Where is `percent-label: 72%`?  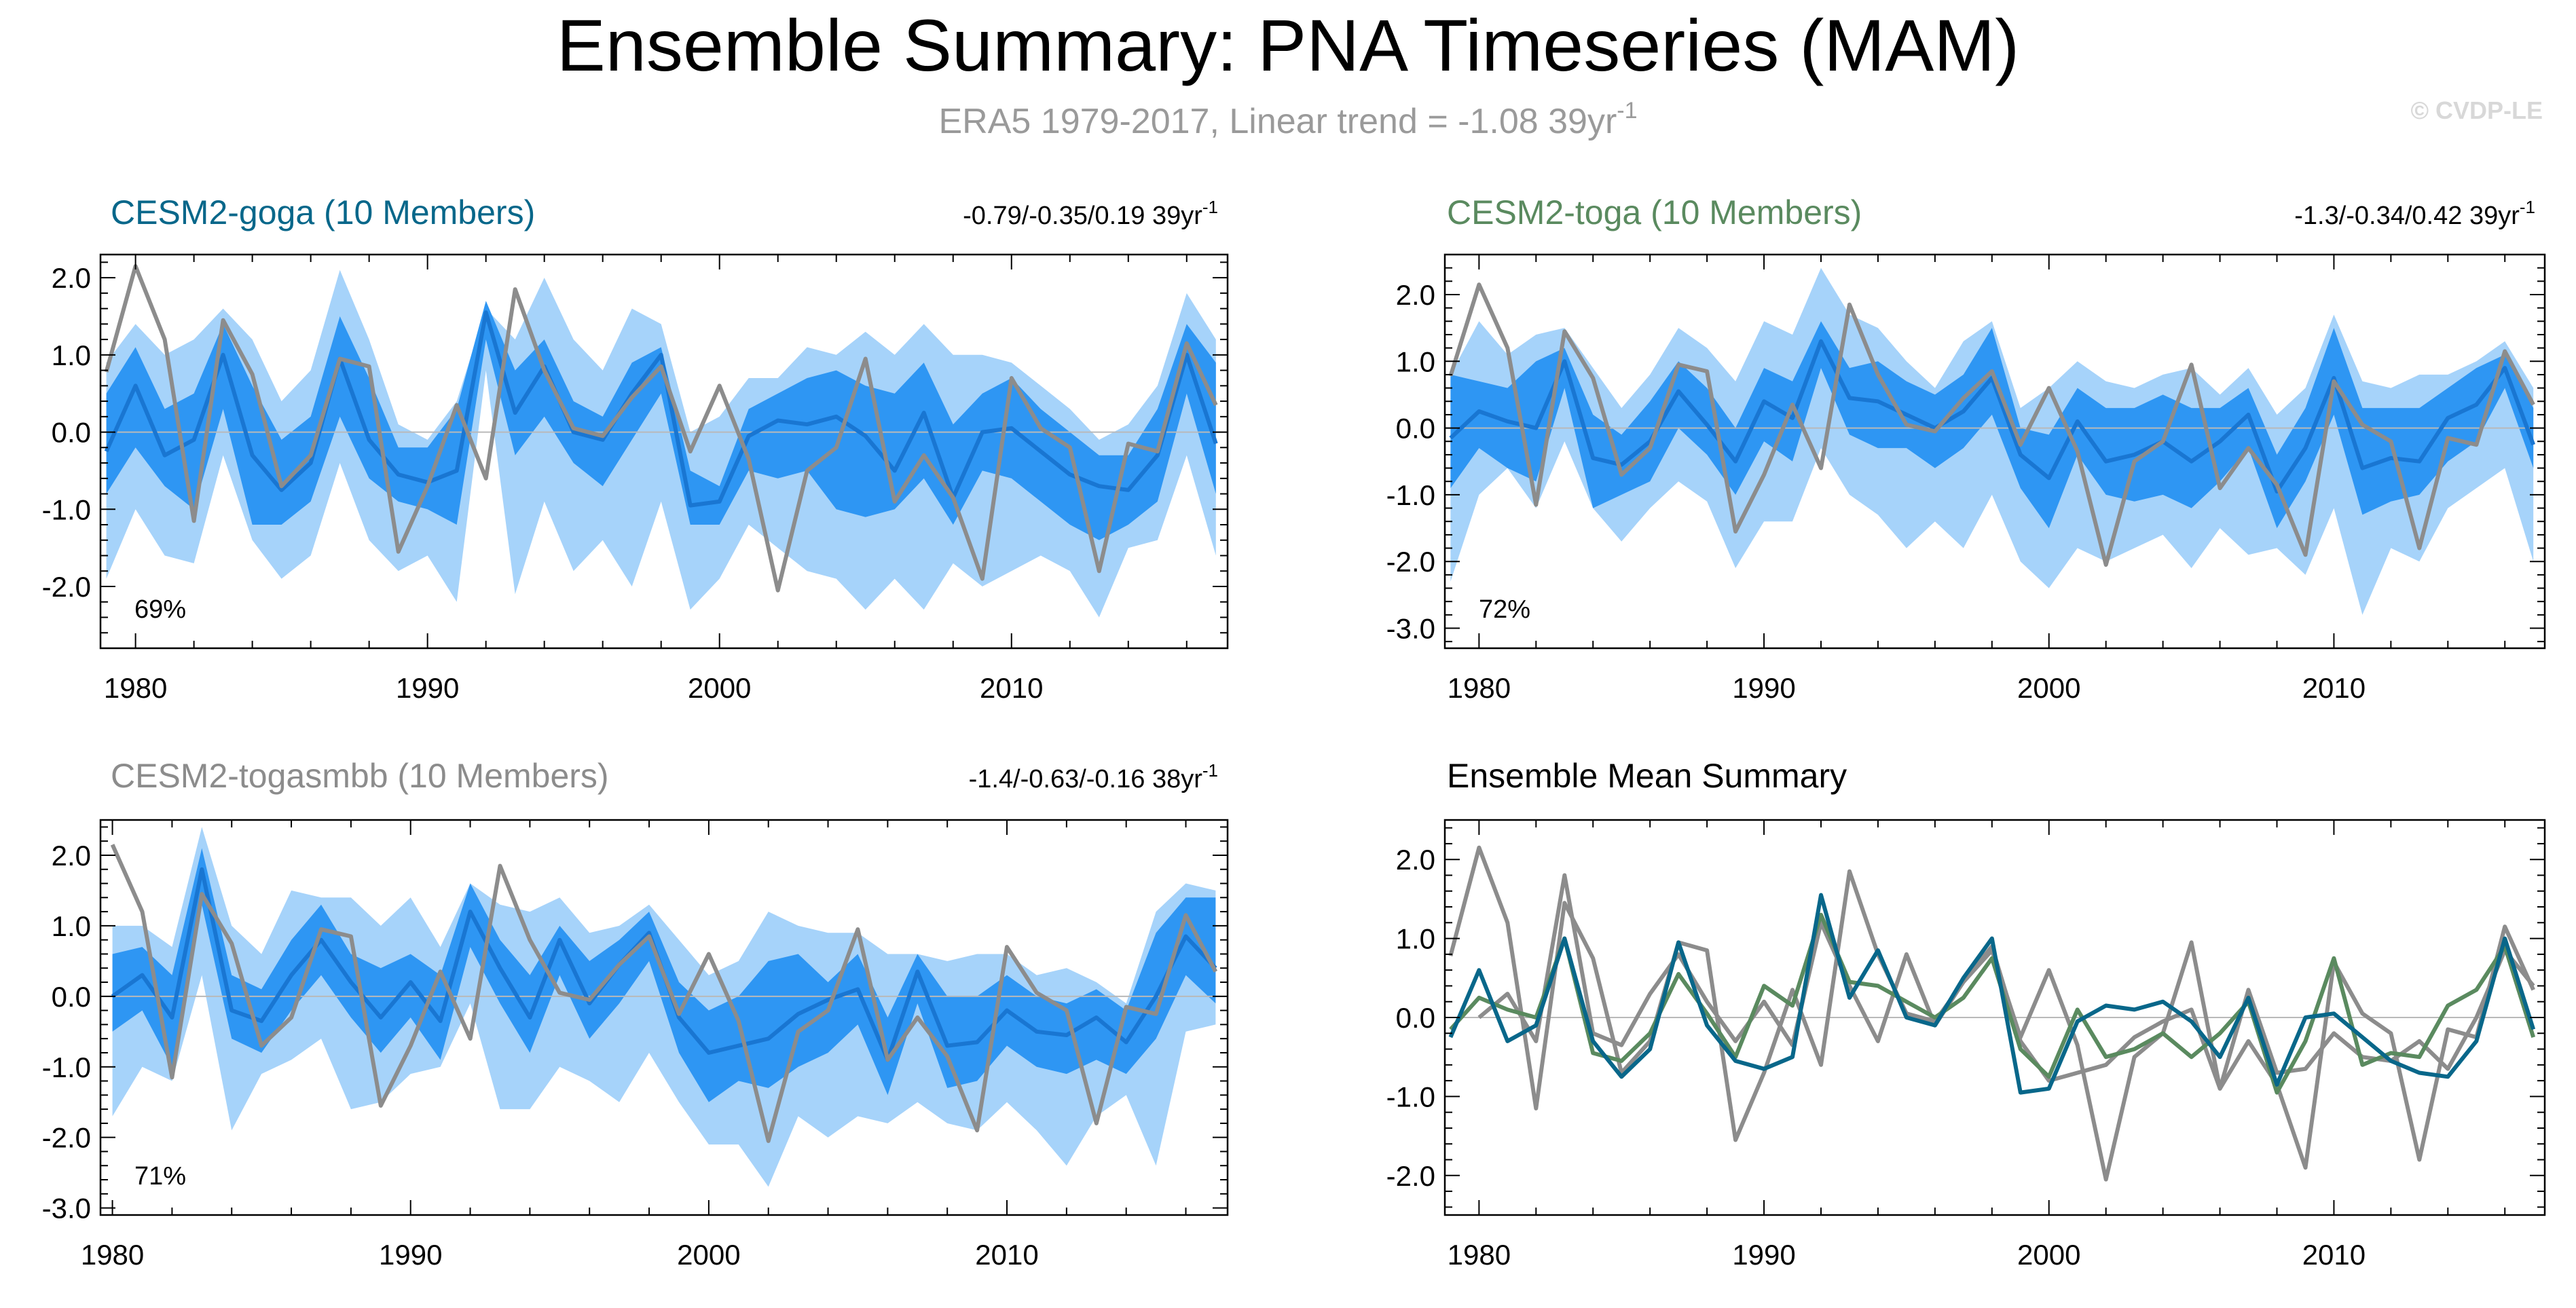 percent-label: 72% is located at coordinates (1504, 609).